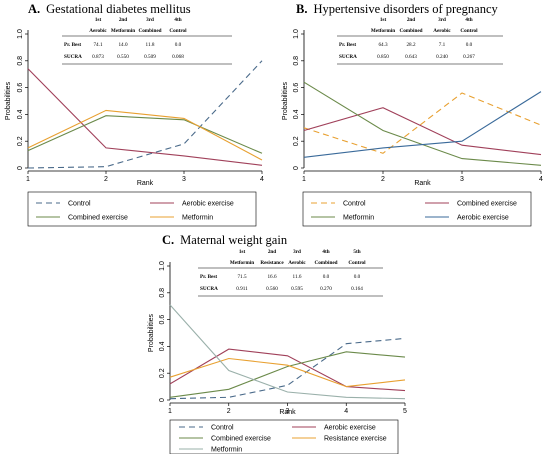 The width and height of the screenshot is (550, 454). I want to click on table-cell: 71.5, so click(241, 277).